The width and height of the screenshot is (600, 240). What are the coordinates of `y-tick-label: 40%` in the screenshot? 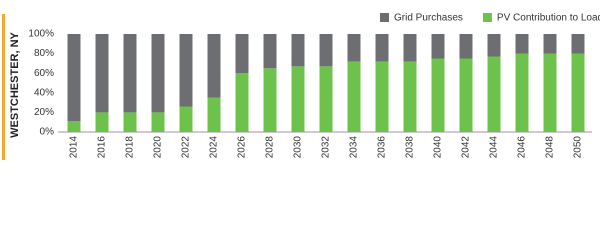 It's located at (44, 92).